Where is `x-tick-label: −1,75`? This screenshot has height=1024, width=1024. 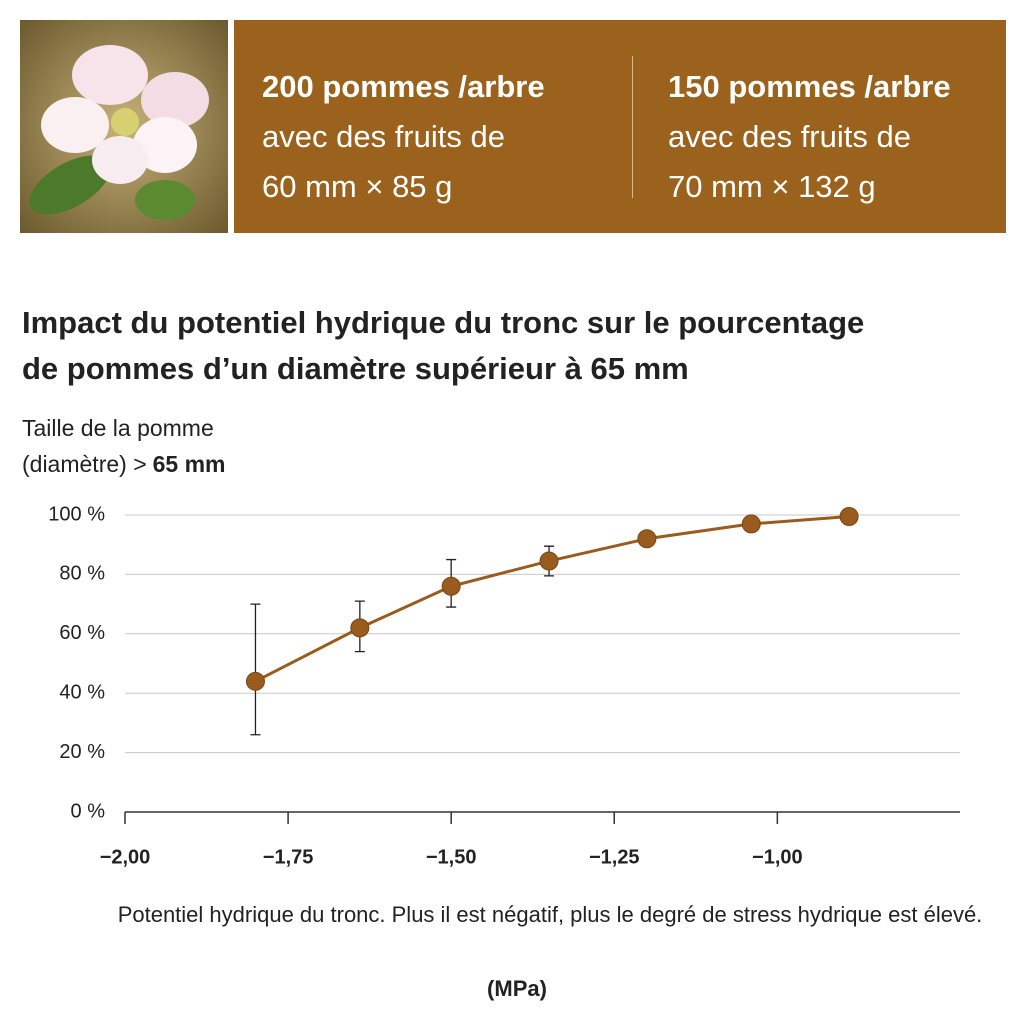
x-tick-label: −1,75 is located at coordinates (288, 857).